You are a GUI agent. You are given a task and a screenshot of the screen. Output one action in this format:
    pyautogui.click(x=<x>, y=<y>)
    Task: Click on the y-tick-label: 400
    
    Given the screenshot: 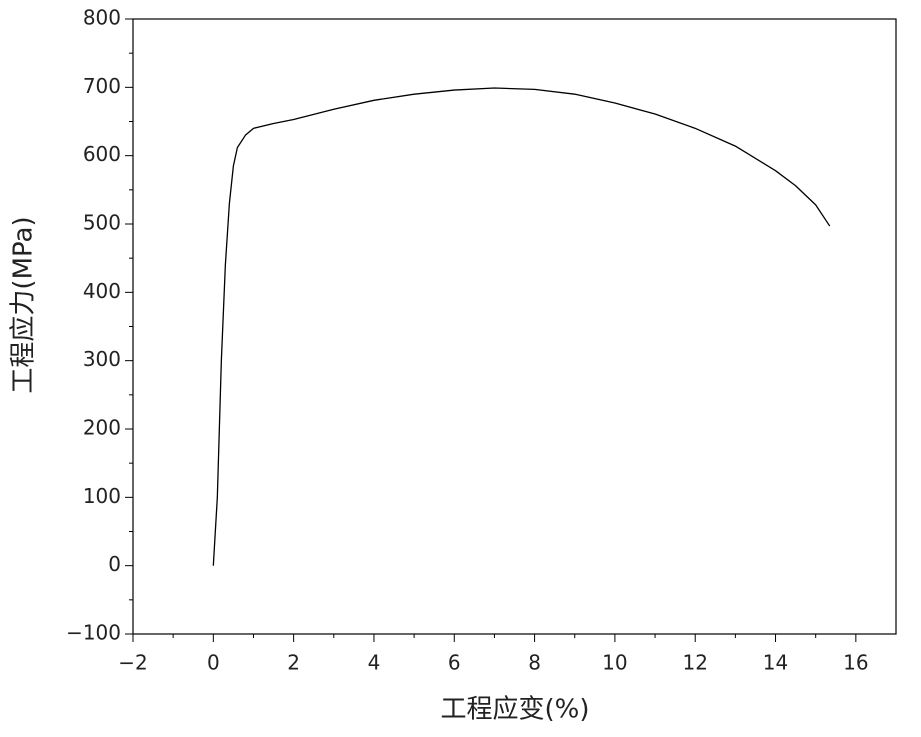 What is the action you would take?
    pyautogui.click(x=102, y=291)
    